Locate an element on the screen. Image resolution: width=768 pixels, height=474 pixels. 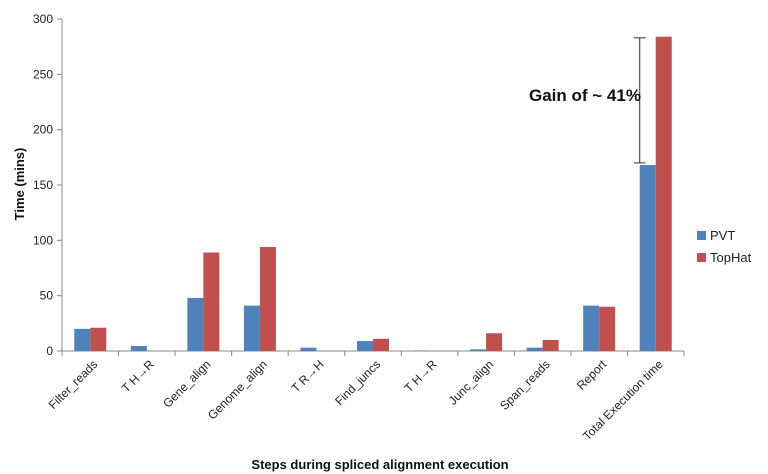
annotation-label: Gain of ~ 41% is located at coordinates (585, 95).